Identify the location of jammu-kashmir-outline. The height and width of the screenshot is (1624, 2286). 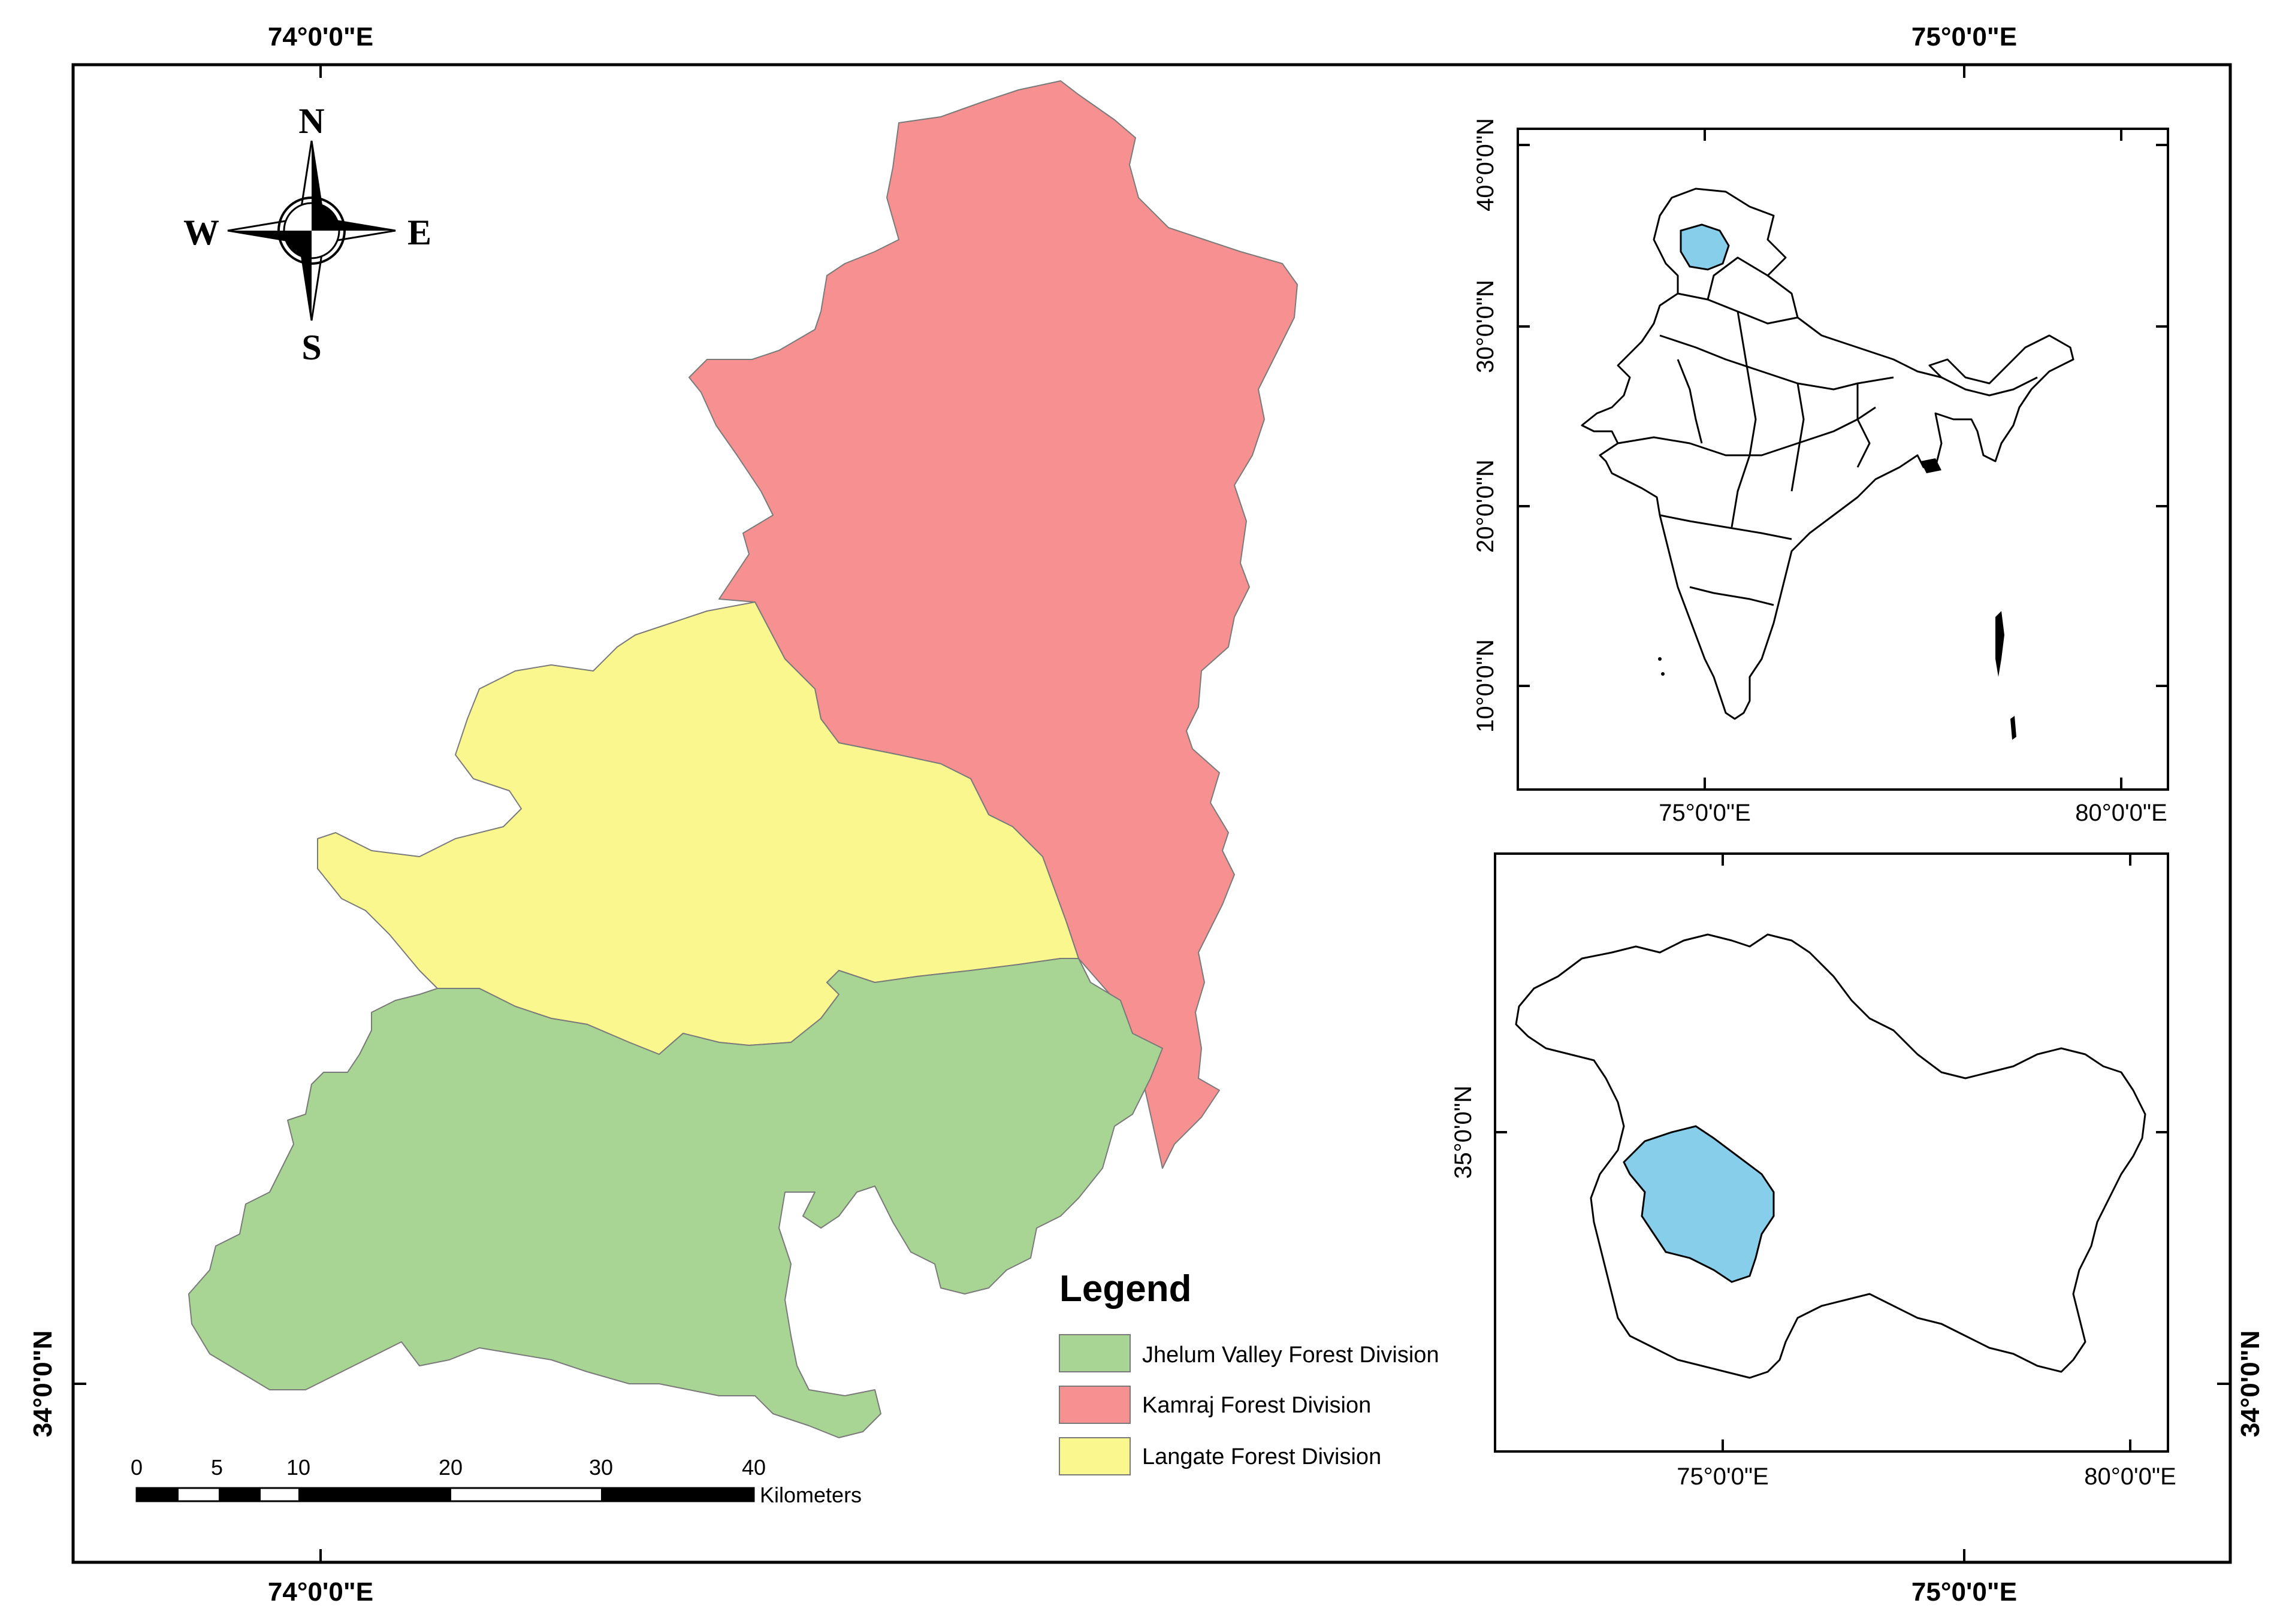
(1830, 1156).